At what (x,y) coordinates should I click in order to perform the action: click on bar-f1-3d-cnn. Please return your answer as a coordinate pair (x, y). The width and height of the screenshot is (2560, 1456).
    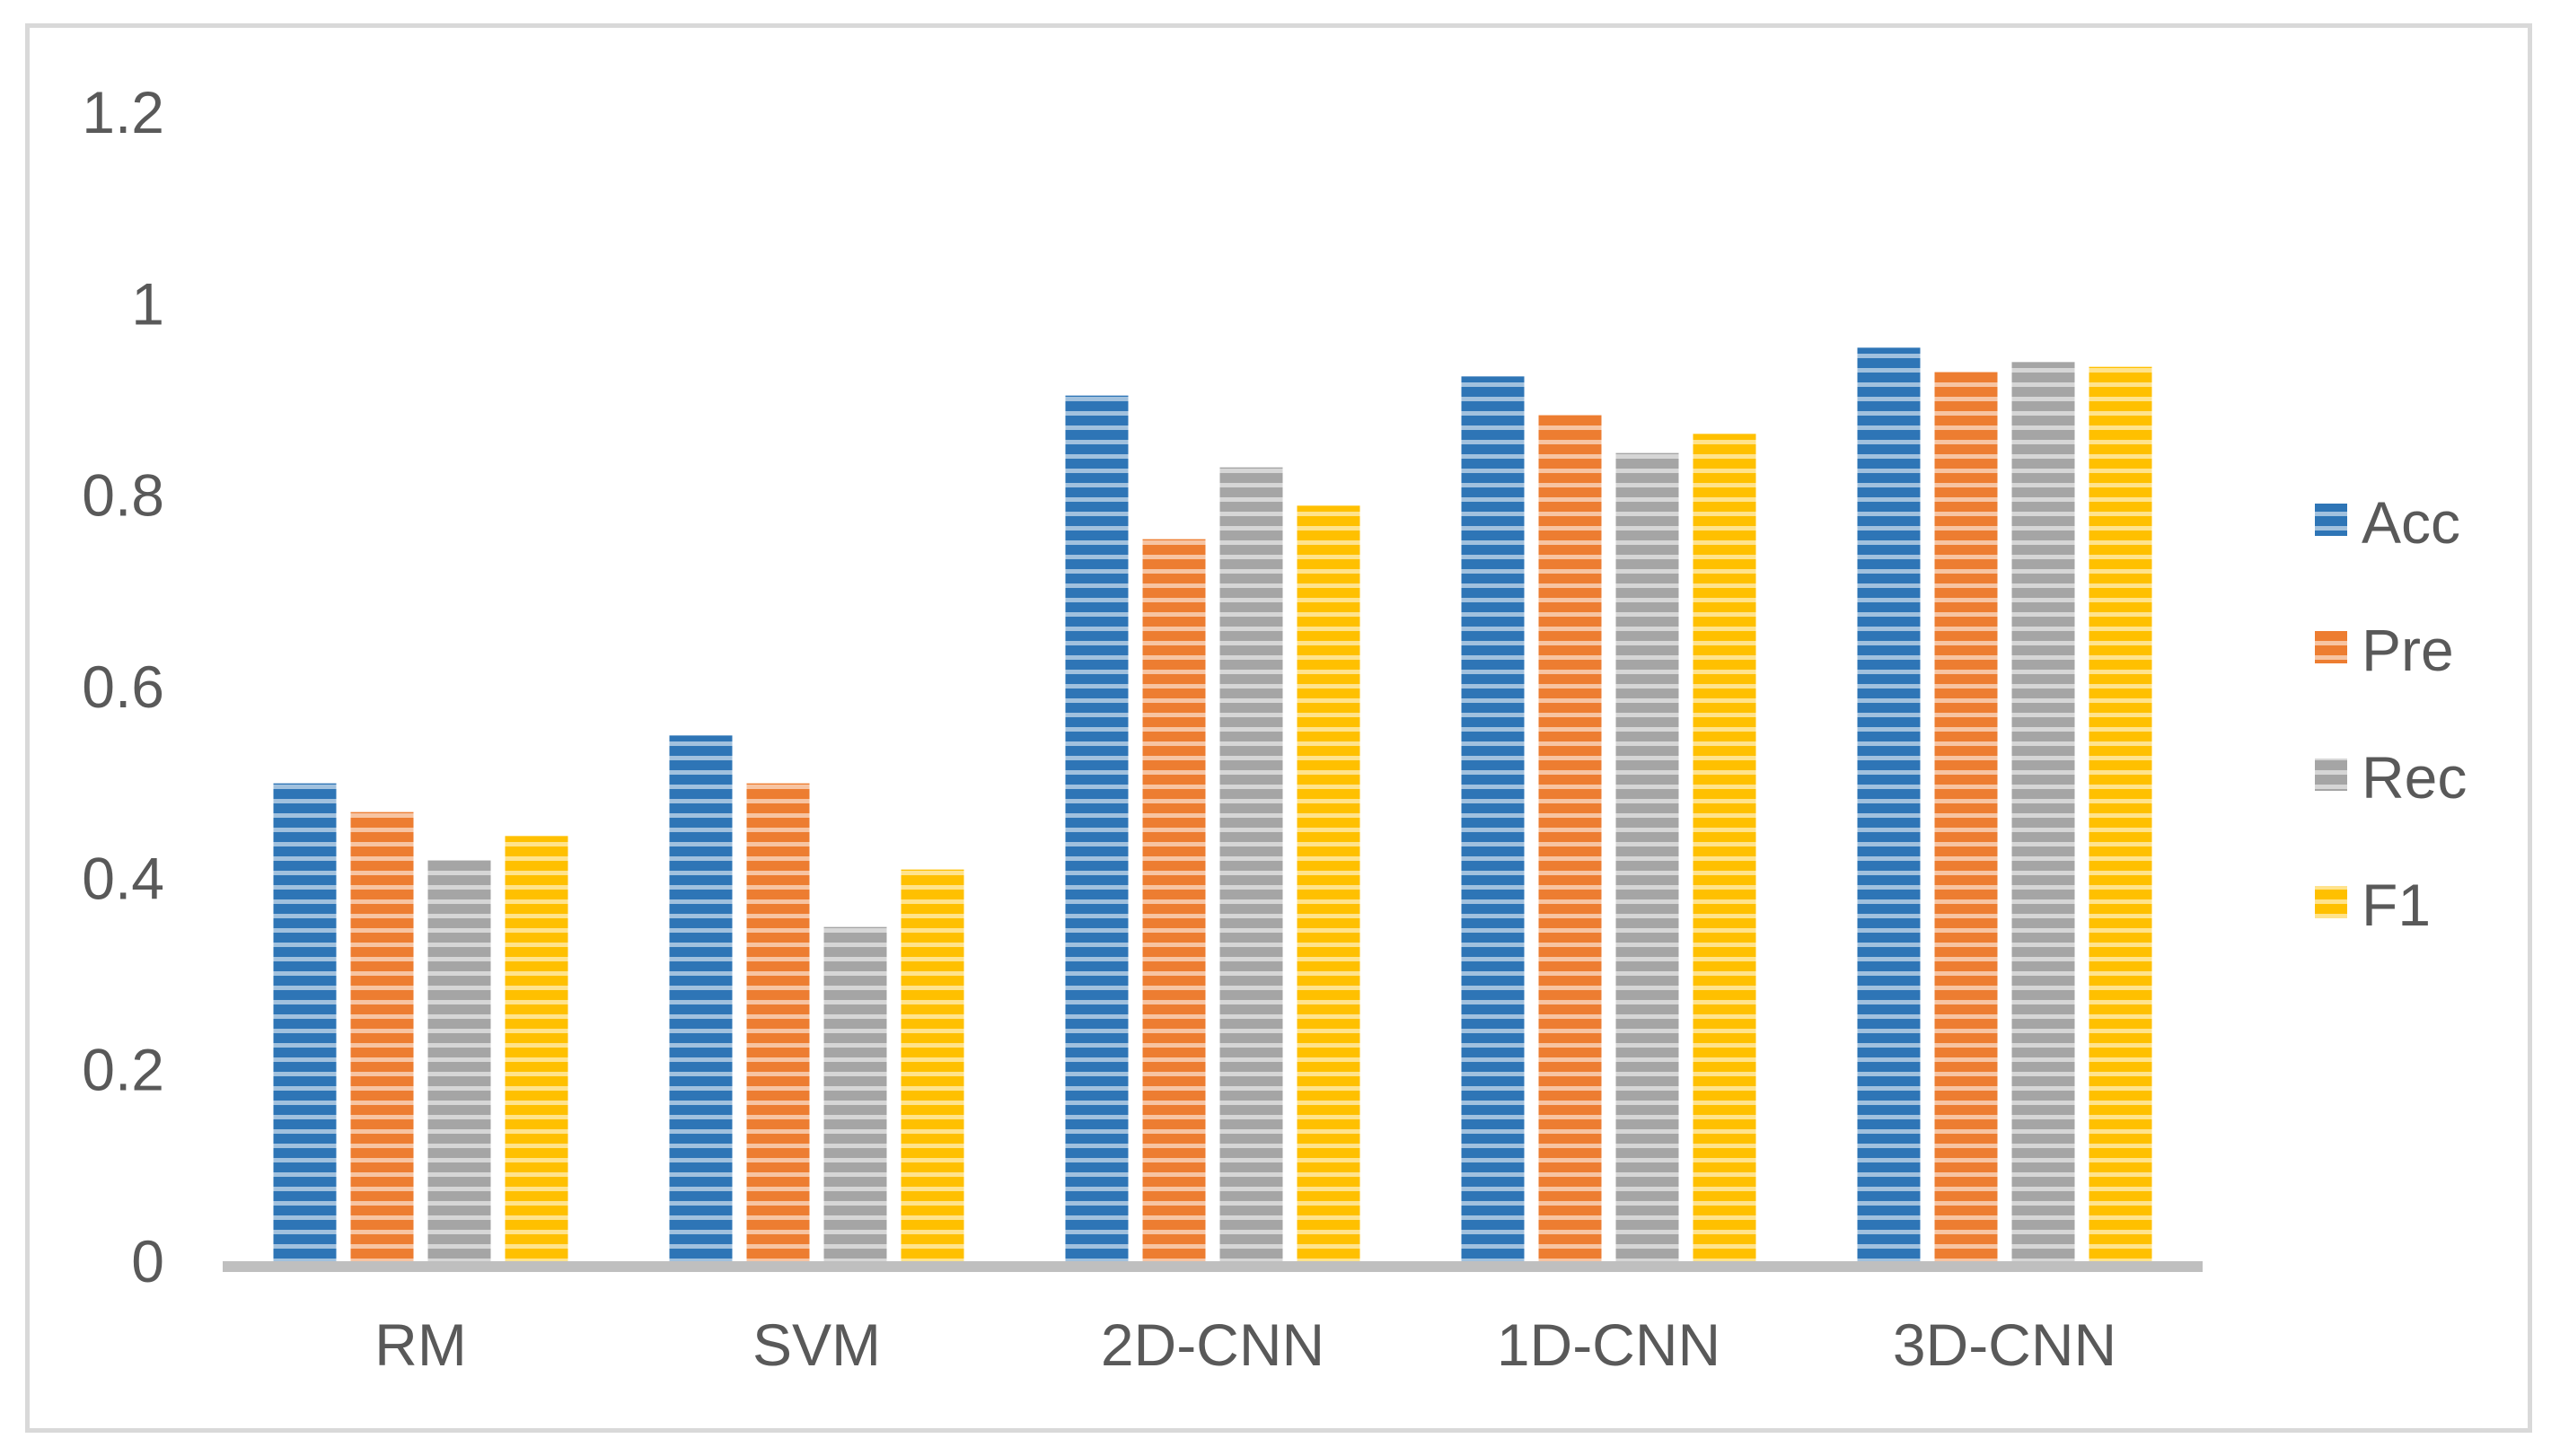
    Looking at the image, I should click on (2120, 815).